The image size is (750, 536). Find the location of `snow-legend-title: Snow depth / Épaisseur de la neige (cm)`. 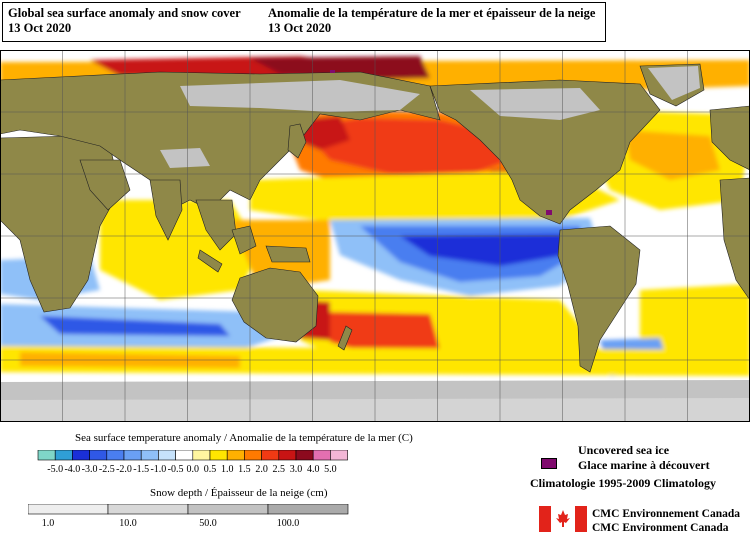

snow-legend-title: Snow depth / Épaisseur de la neige (cm) is located at coordinates (239, 493).